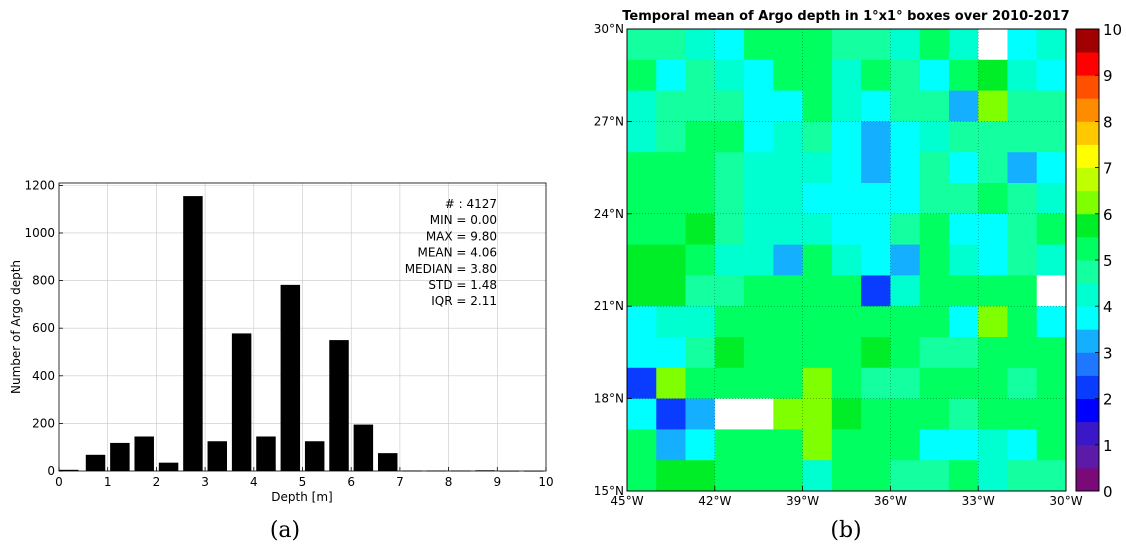 The height and width of the screenshot is (548, 1126). I want to click on histogram-stat-line: # : 4127, so click(471, 204).